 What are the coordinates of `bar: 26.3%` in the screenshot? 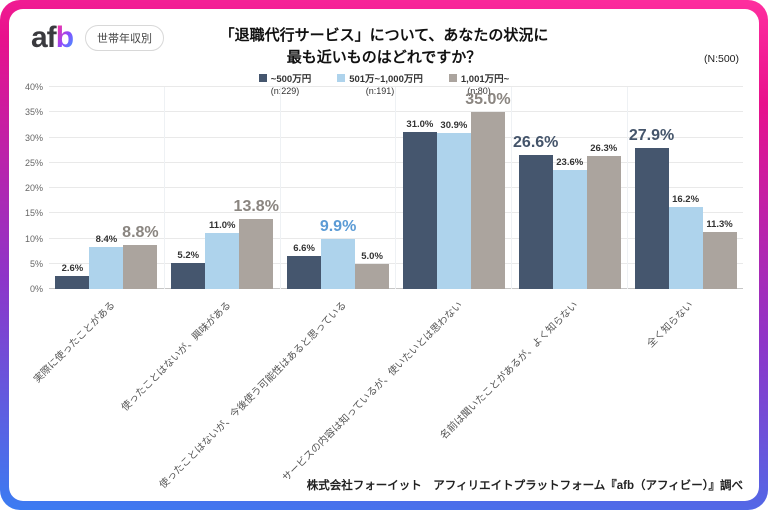 It's located at (603, 216).